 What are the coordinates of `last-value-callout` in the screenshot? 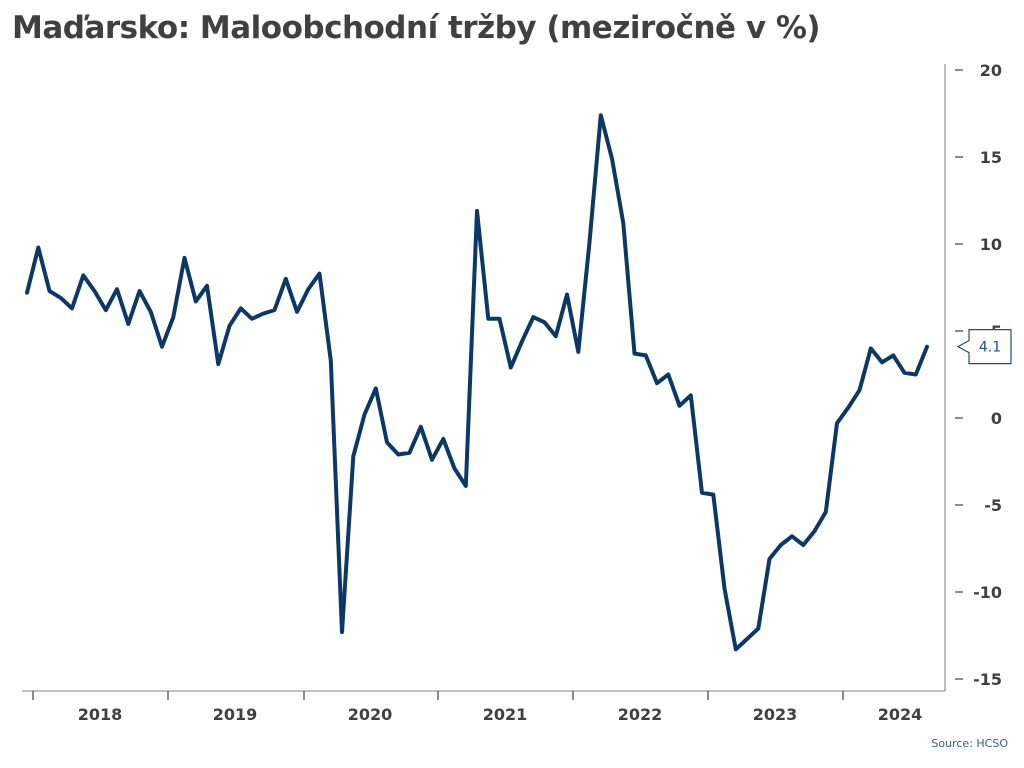 It's located at (984, 347).